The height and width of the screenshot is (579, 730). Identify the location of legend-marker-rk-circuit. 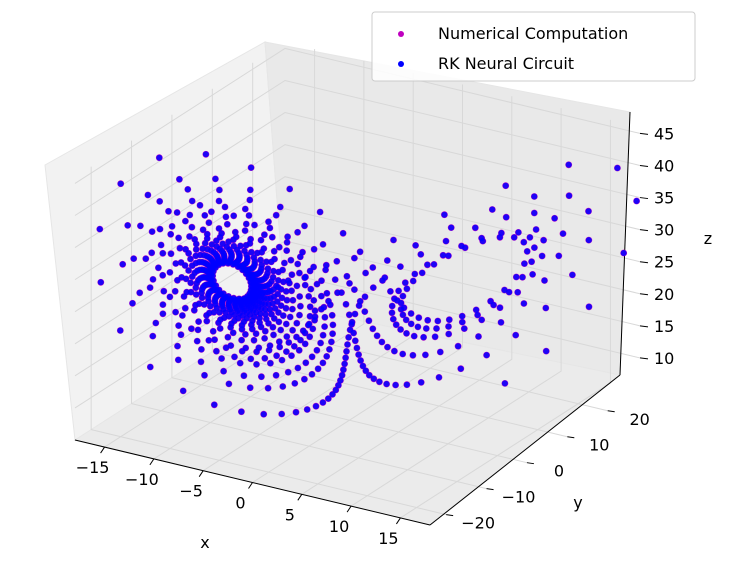
(401, 64).